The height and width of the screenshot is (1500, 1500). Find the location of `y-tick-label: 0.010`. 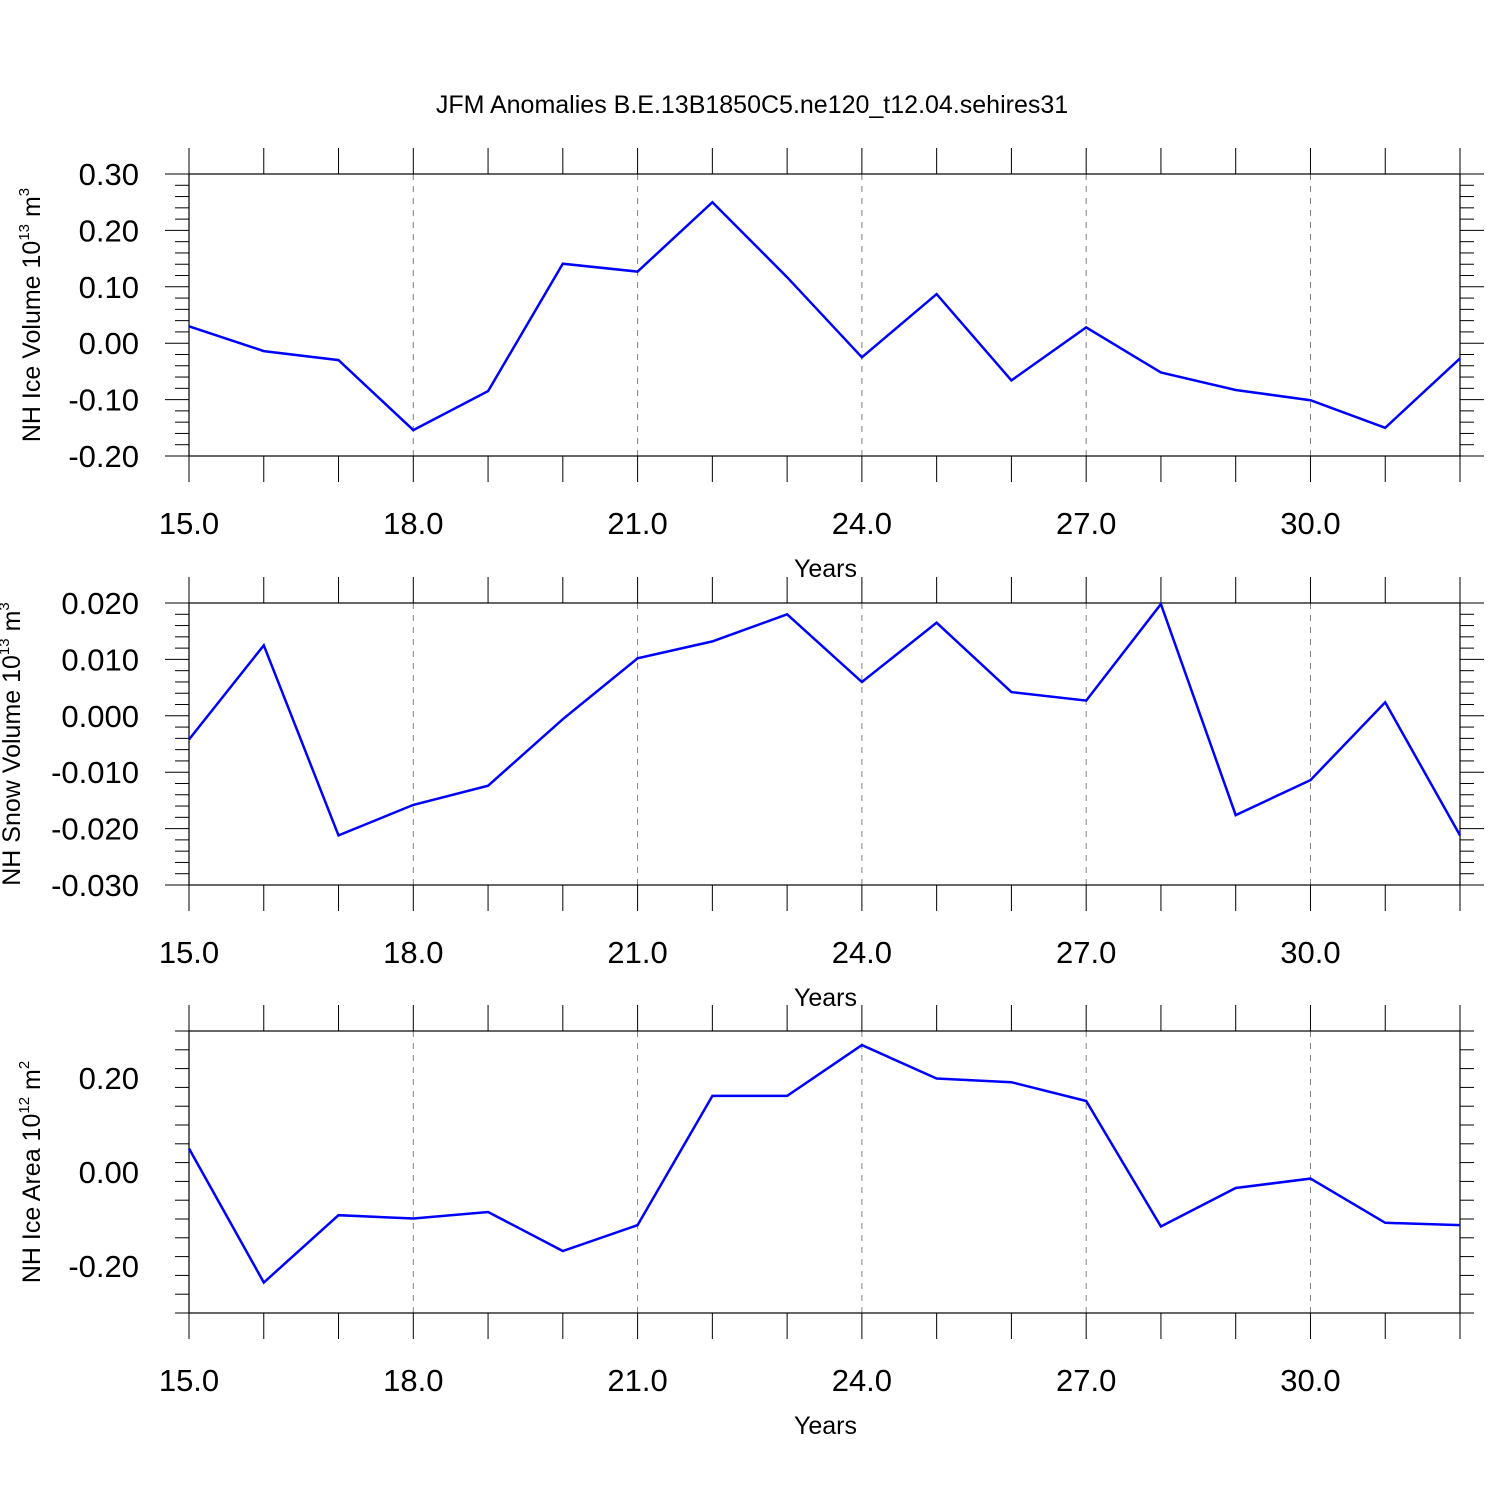

y-tick-label: 0.010 is located at coordinates (100, 659).